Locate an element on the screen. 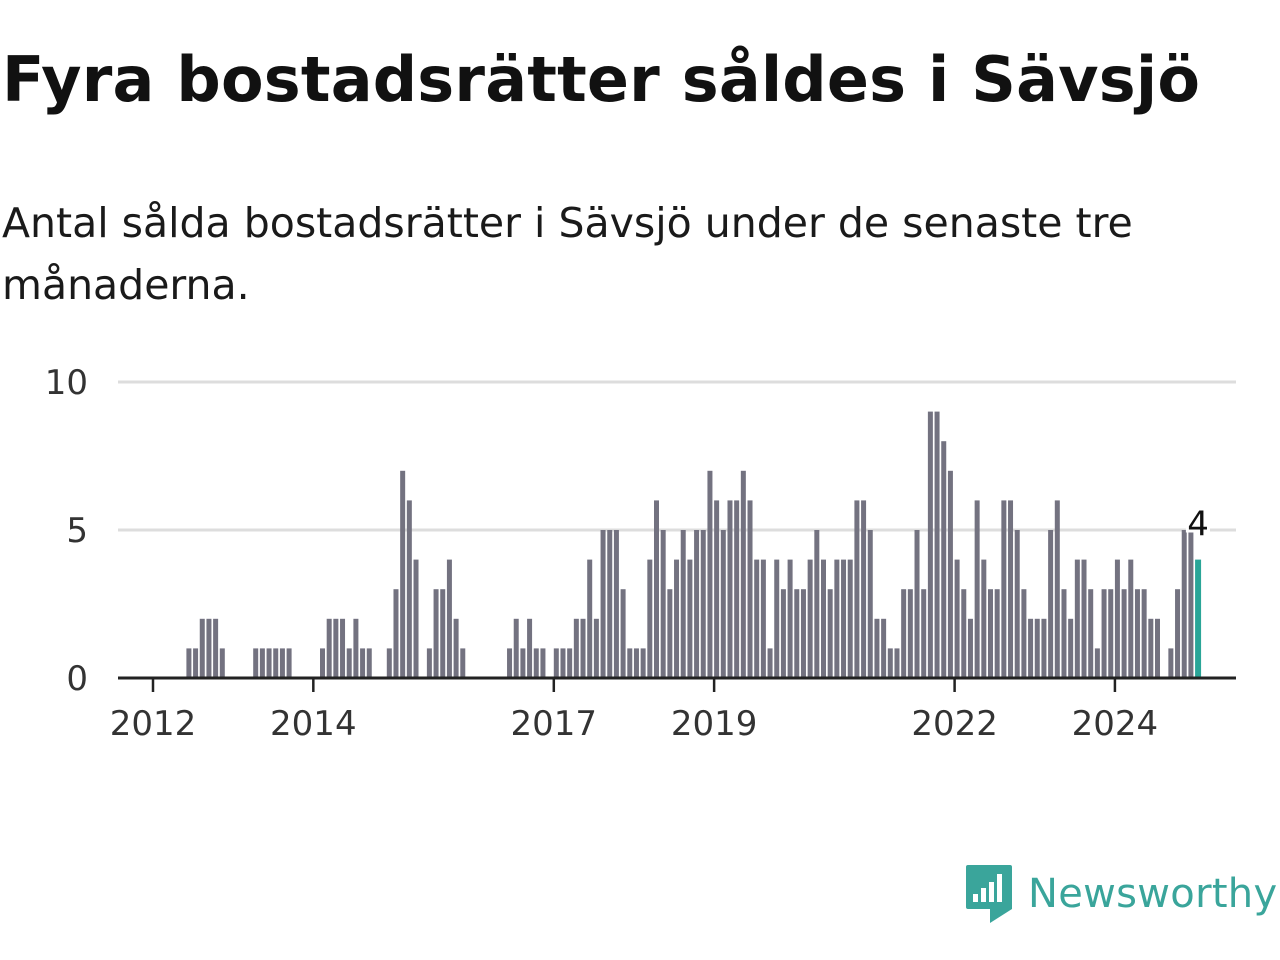  newsworthy-logo-icon is located at coordinates (989, 894).